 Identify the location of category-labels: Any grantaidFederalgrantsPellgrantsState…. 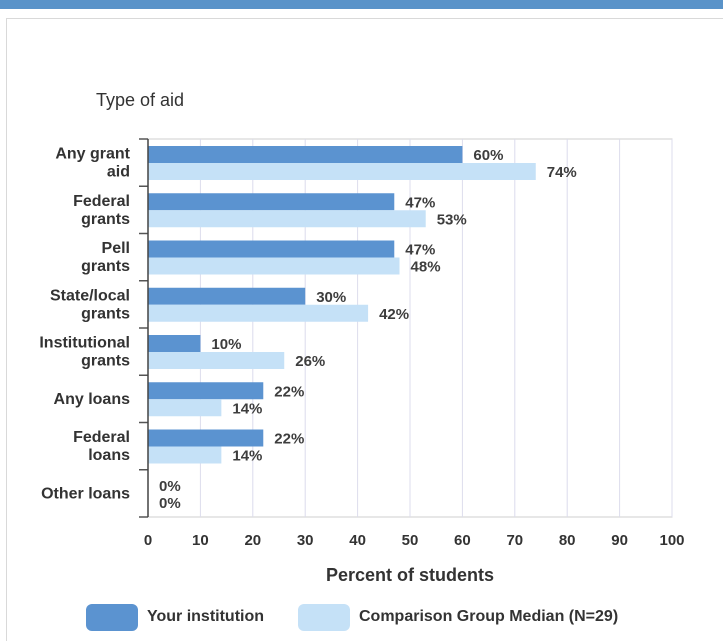
(84, 324).